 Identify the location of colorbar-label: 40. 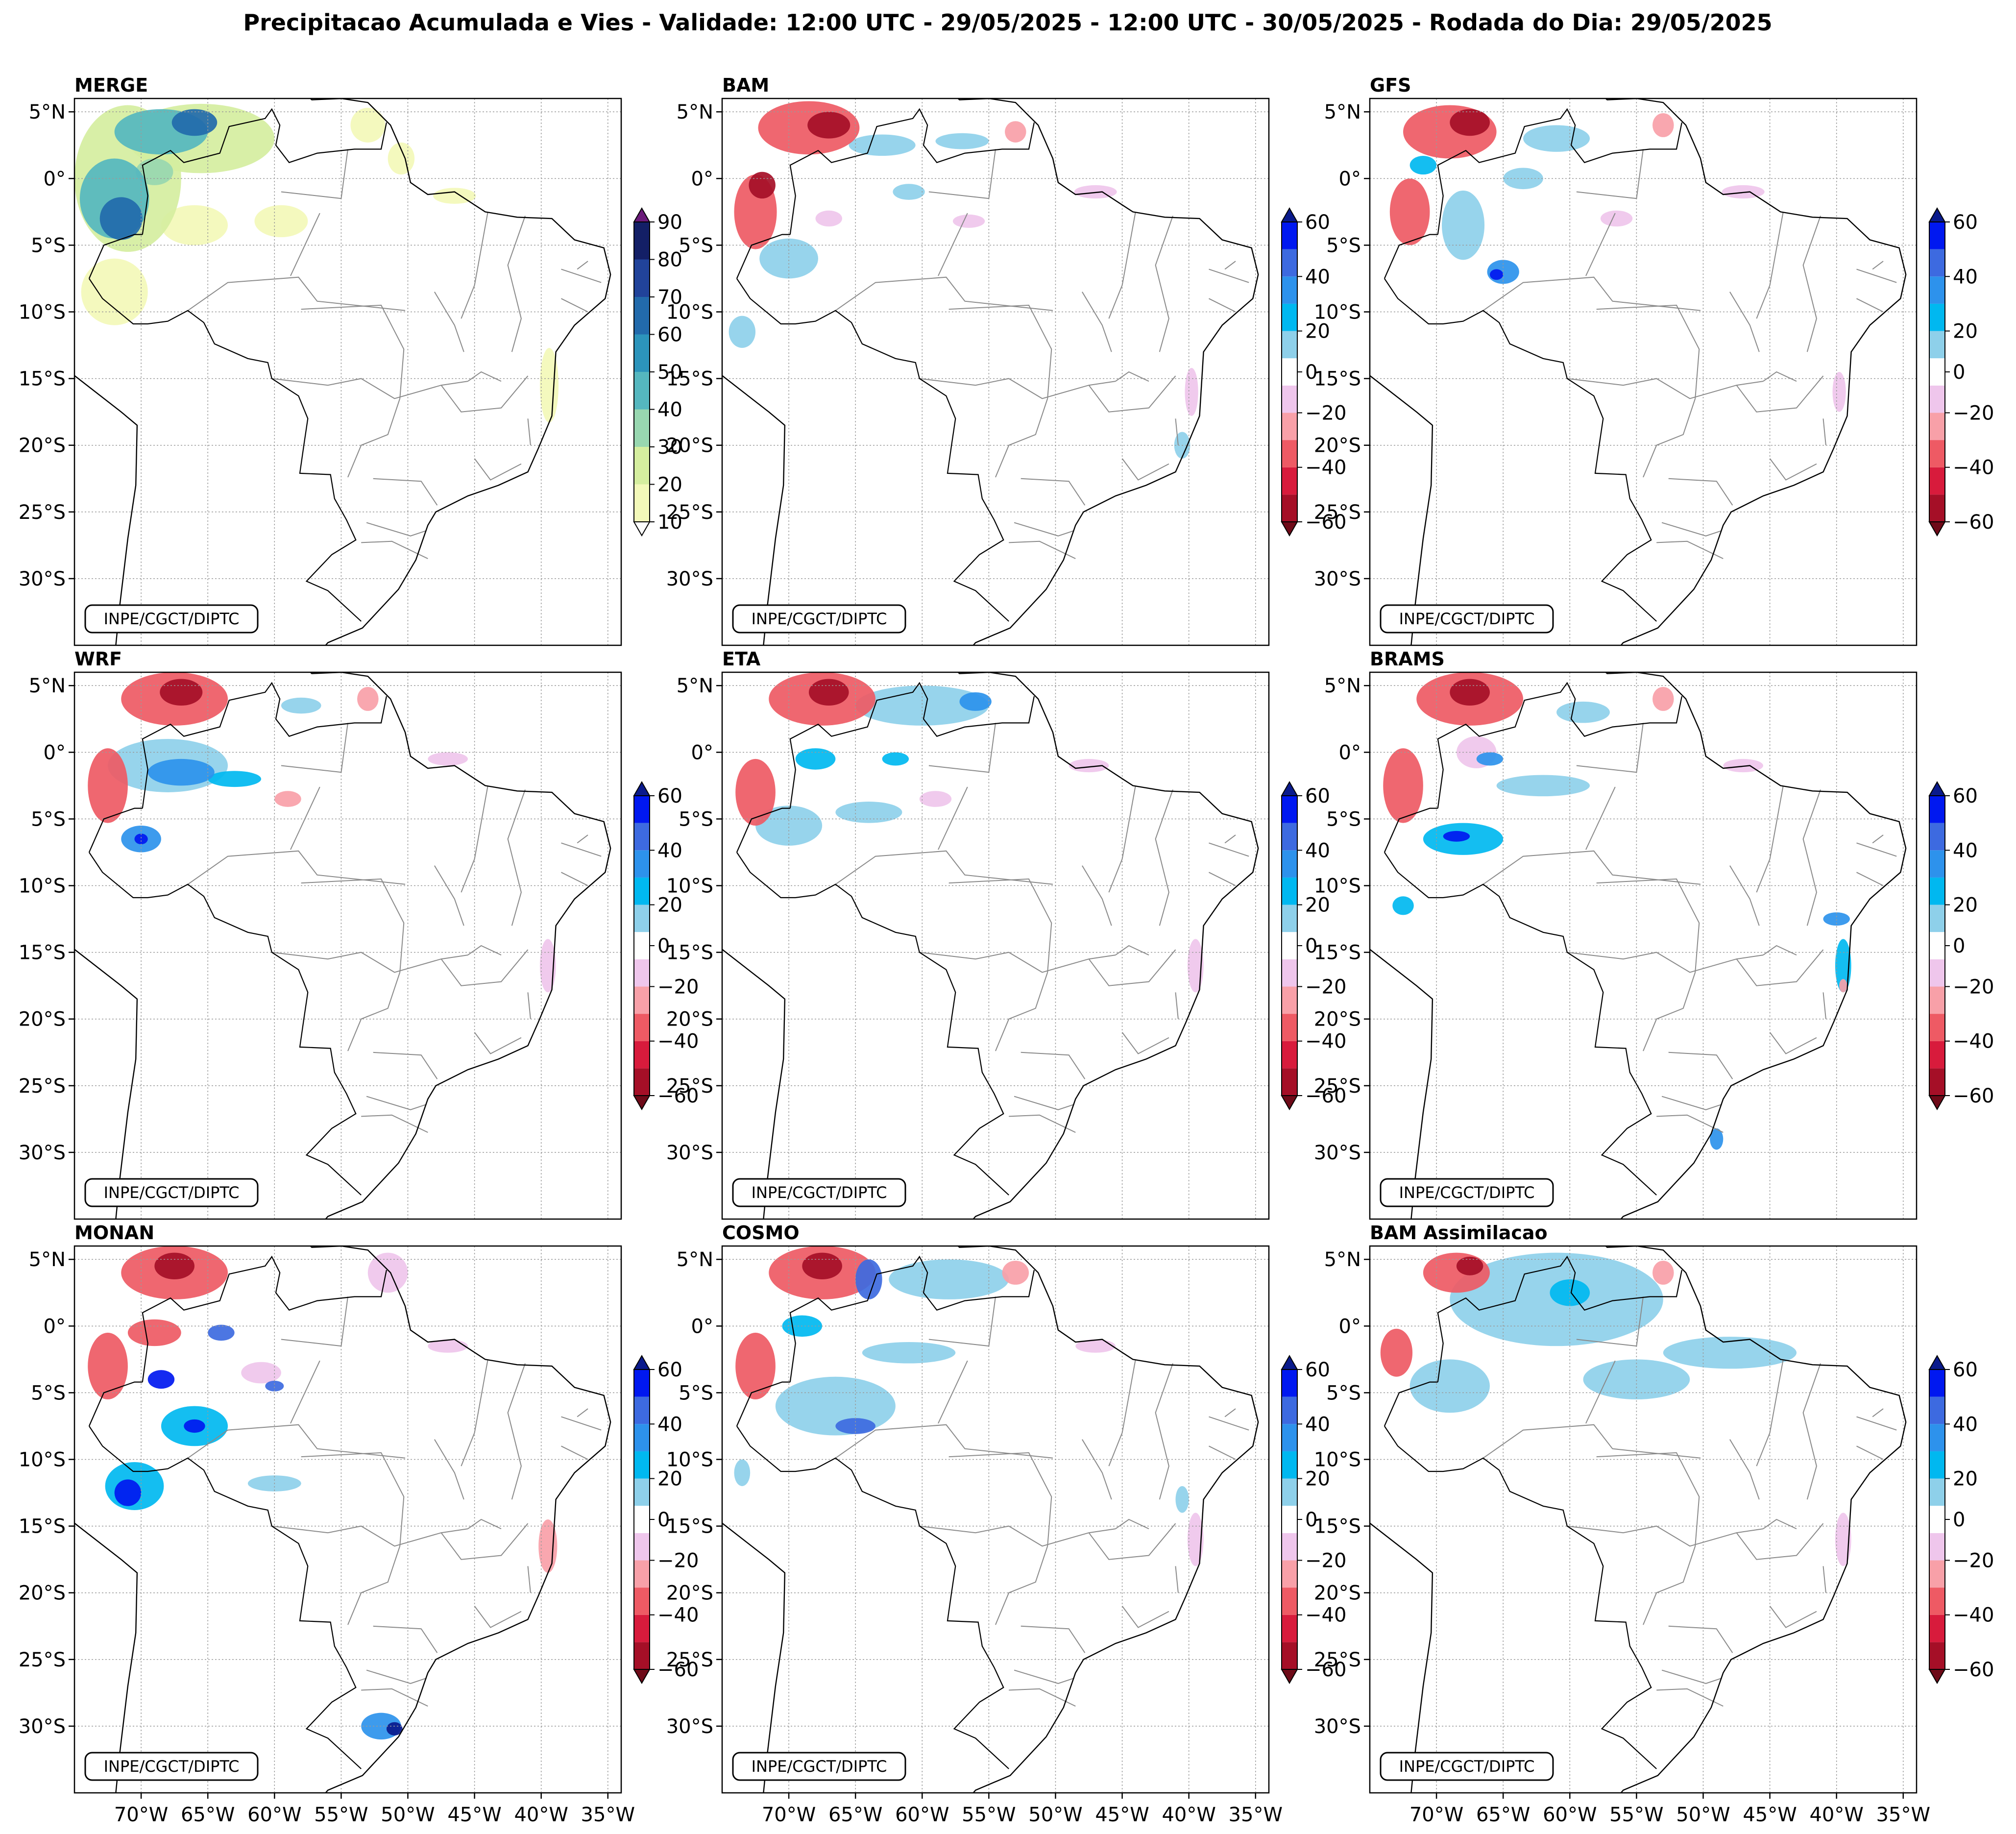
(1317, 277).